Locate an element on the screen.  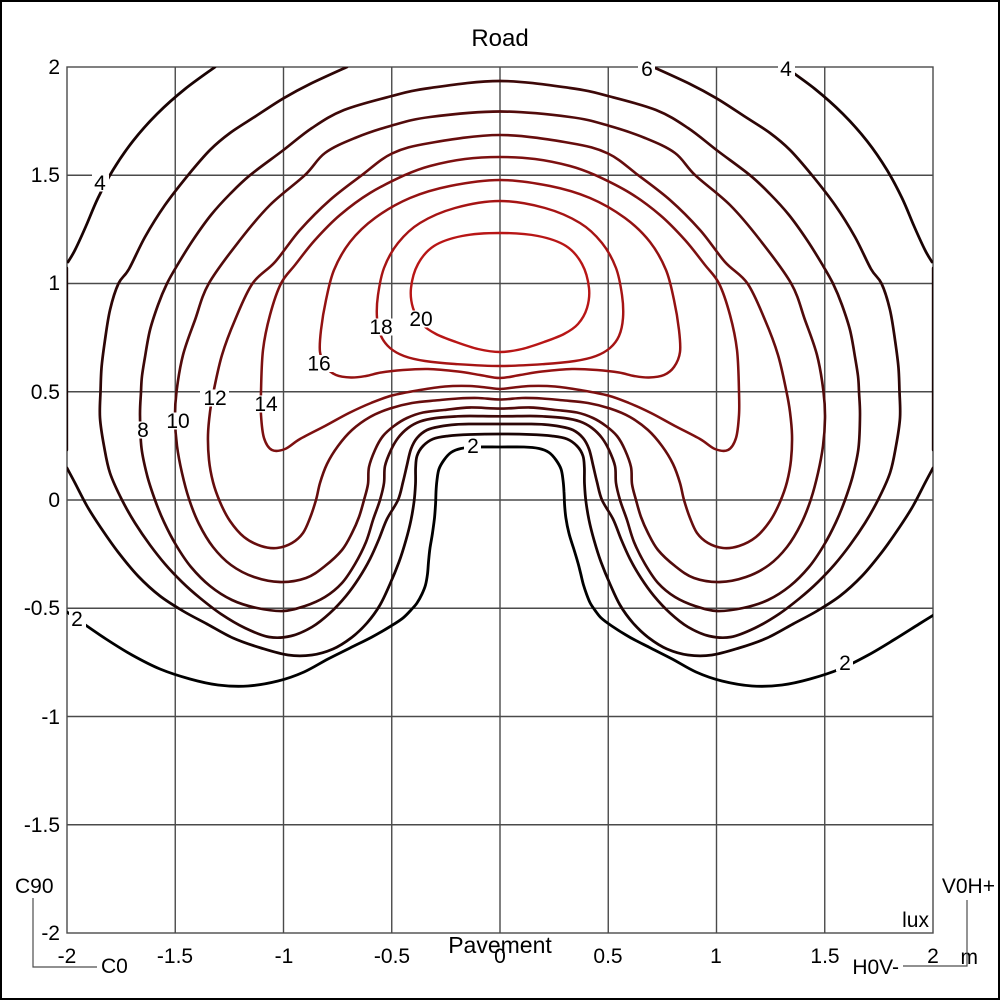
svg-text: 16 is located at coordinates (318, 364).